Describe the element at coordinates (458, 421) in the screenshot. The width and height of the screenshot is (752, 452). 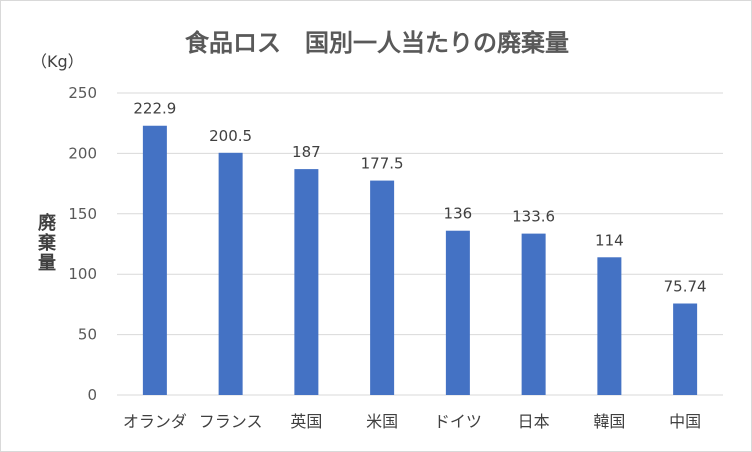
I see `x-tick-label: ドイツ` at that location.